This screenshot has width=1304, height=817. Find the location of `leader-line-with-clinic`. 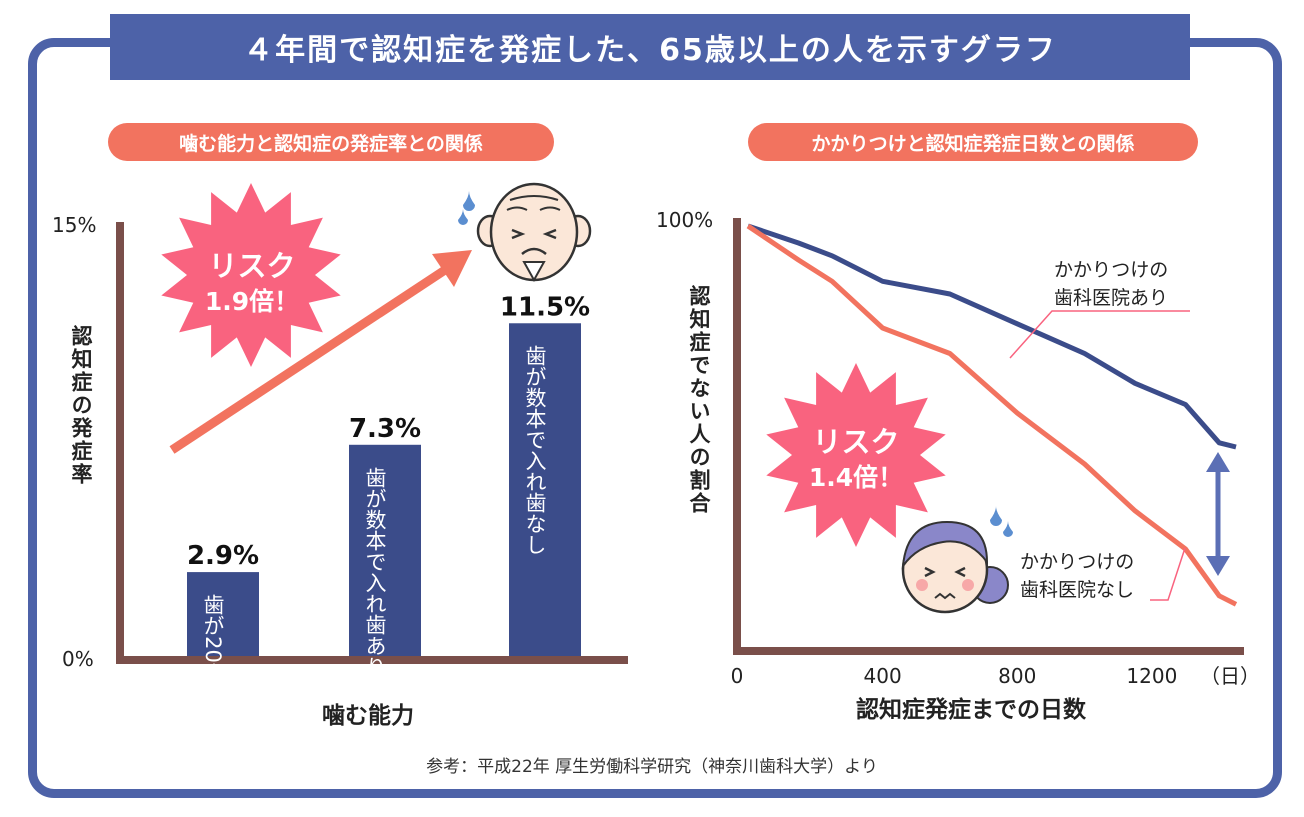

leader-line-with-clinic is located at coordinates (1099, 334).